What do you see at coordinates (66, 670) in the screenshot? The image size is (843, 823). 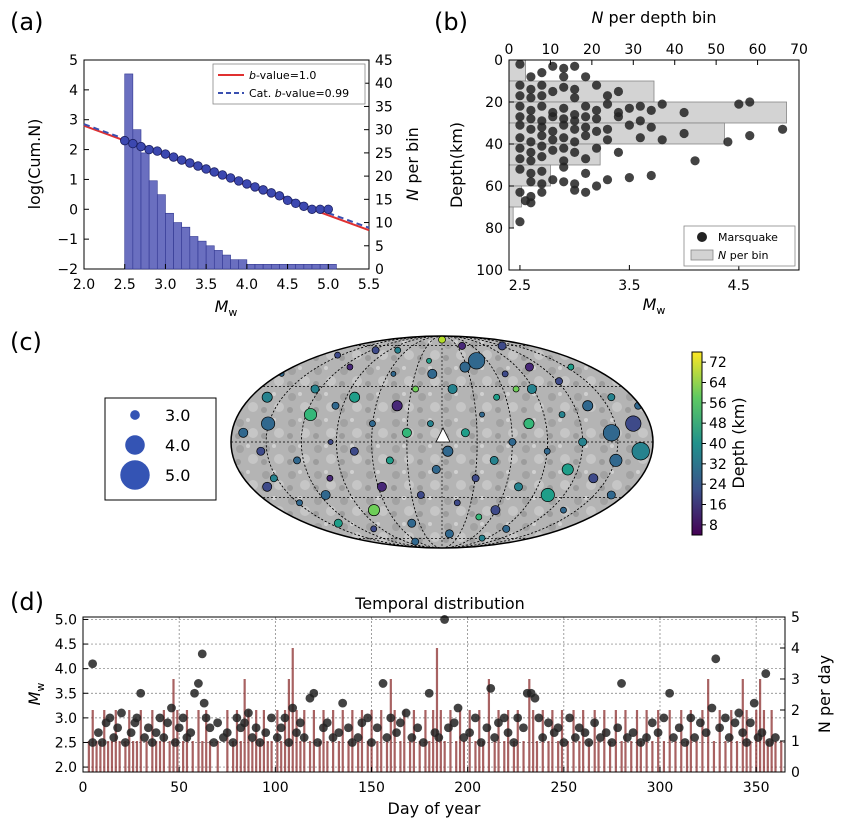 I see `y-tick-label: 4.0` at bounding box center [66, 670].